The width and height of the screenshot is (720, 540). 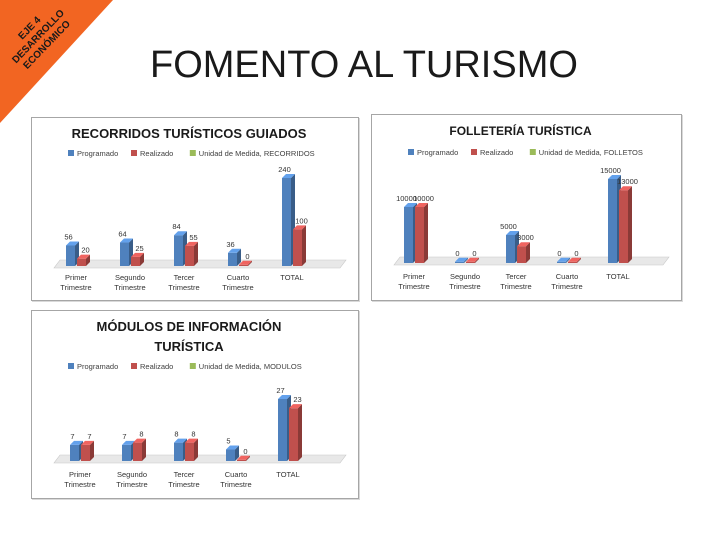 I want to click on data-label: 3000, so click(x=525, y=237).